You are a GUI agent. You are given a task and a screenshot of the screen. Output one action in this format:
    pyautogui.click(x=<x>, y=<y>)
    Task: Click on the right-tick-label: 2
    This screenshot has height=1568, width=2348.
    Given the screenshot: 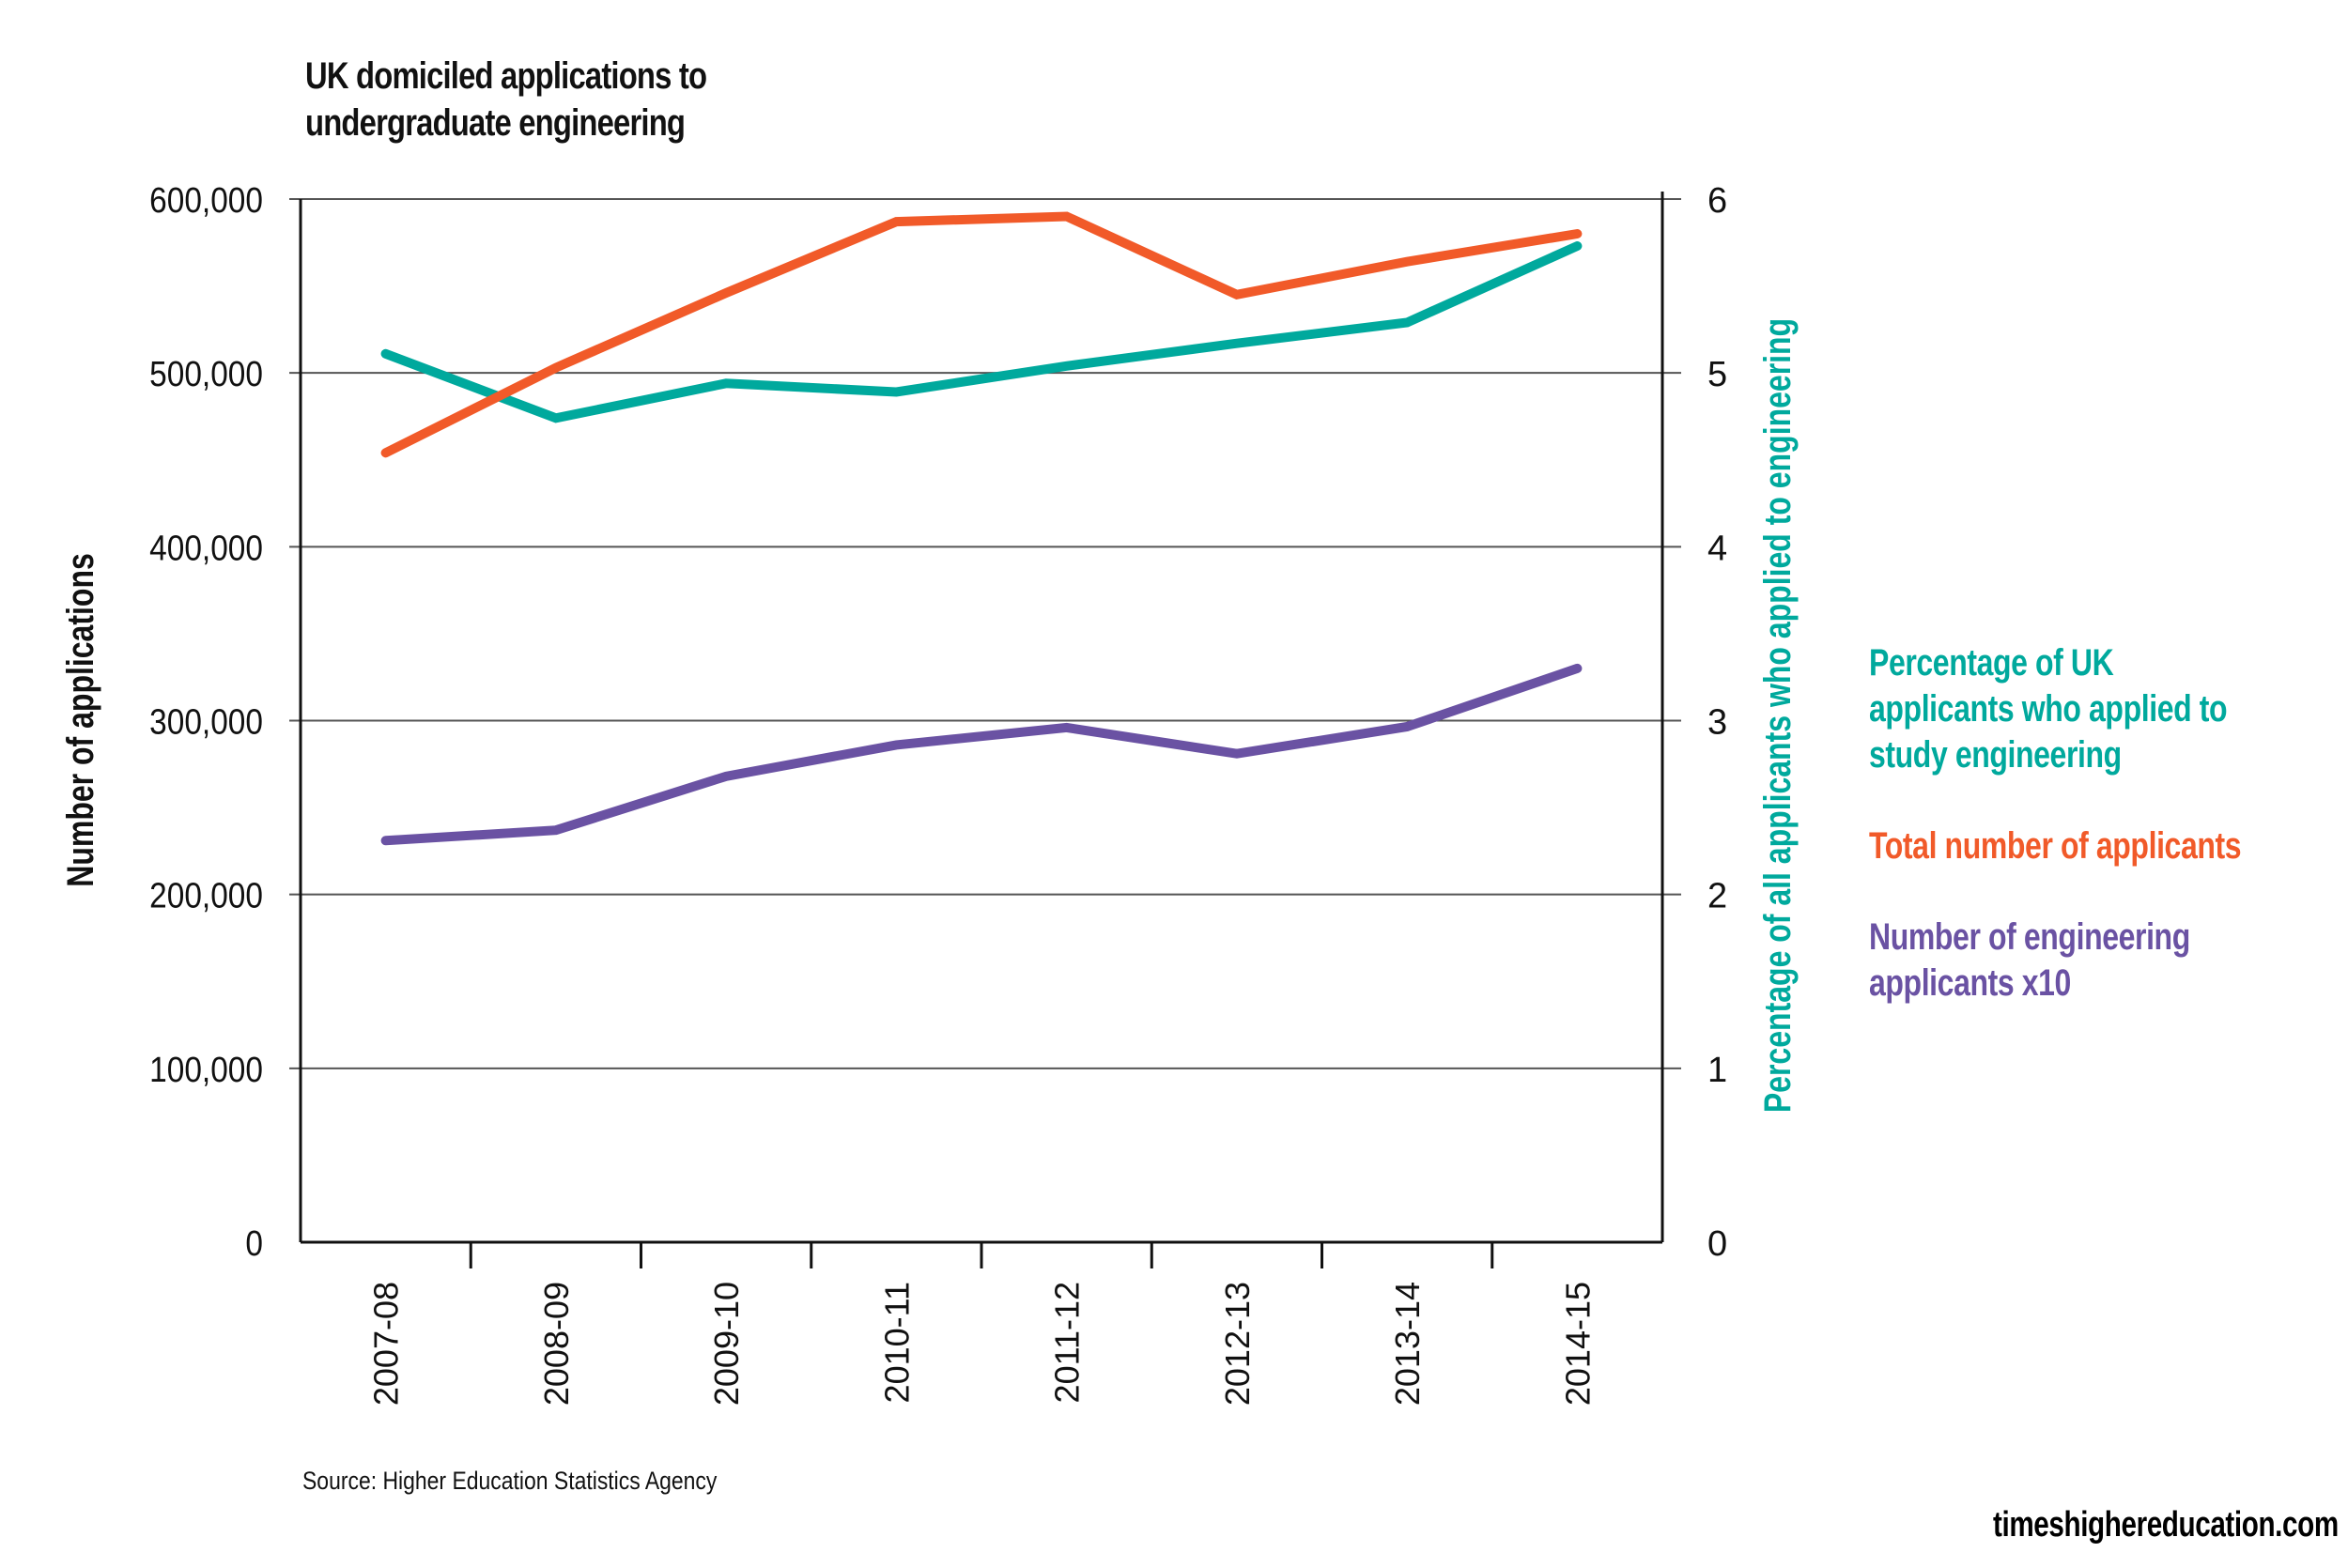 What is the action you would take?
    pyautogui.click(x=1717, y=897)
    